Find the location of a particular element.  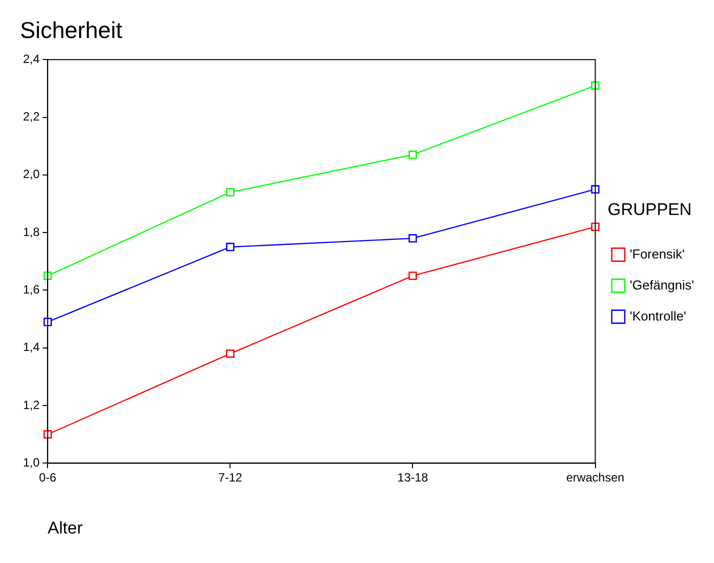

x-tick-label: 13-18 is located at coordinates (412, 477).